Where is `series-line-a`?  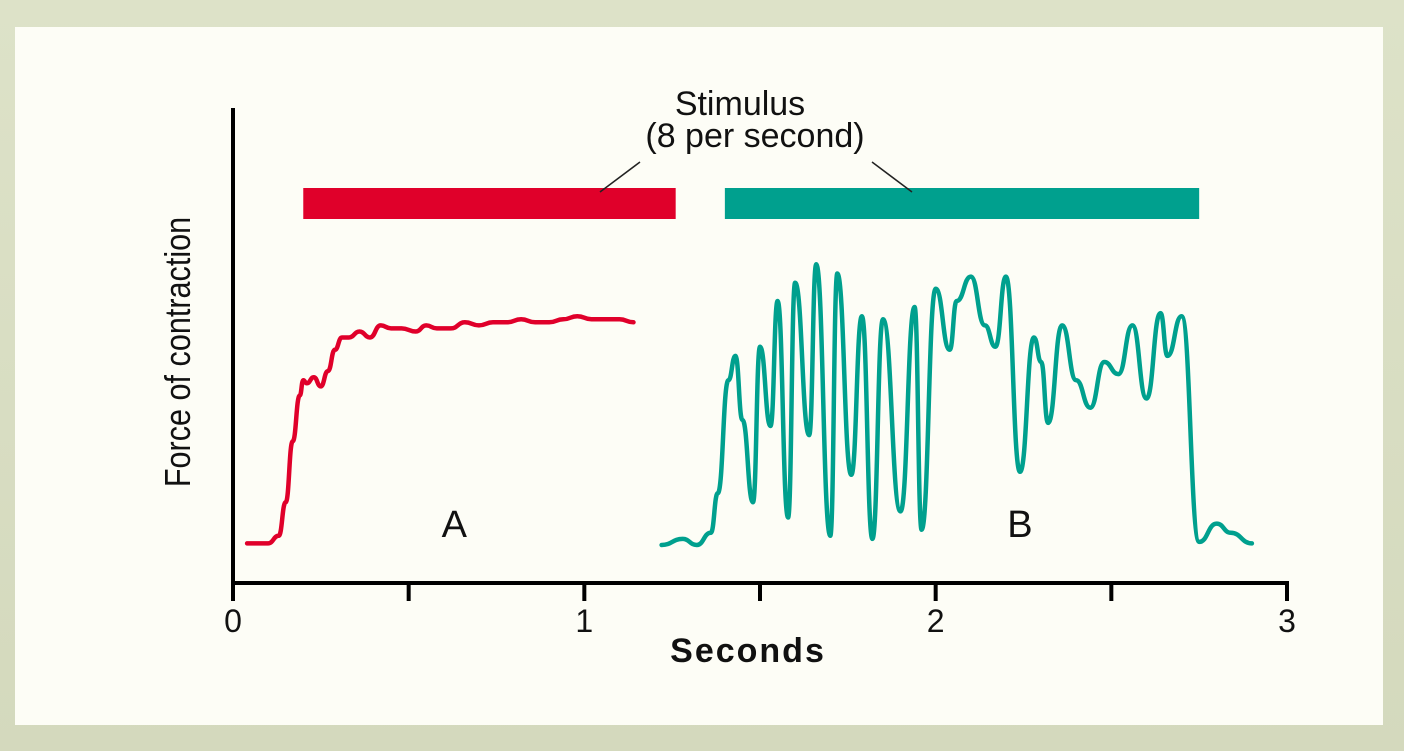 series-line-a is located at coordinates (440, 429).